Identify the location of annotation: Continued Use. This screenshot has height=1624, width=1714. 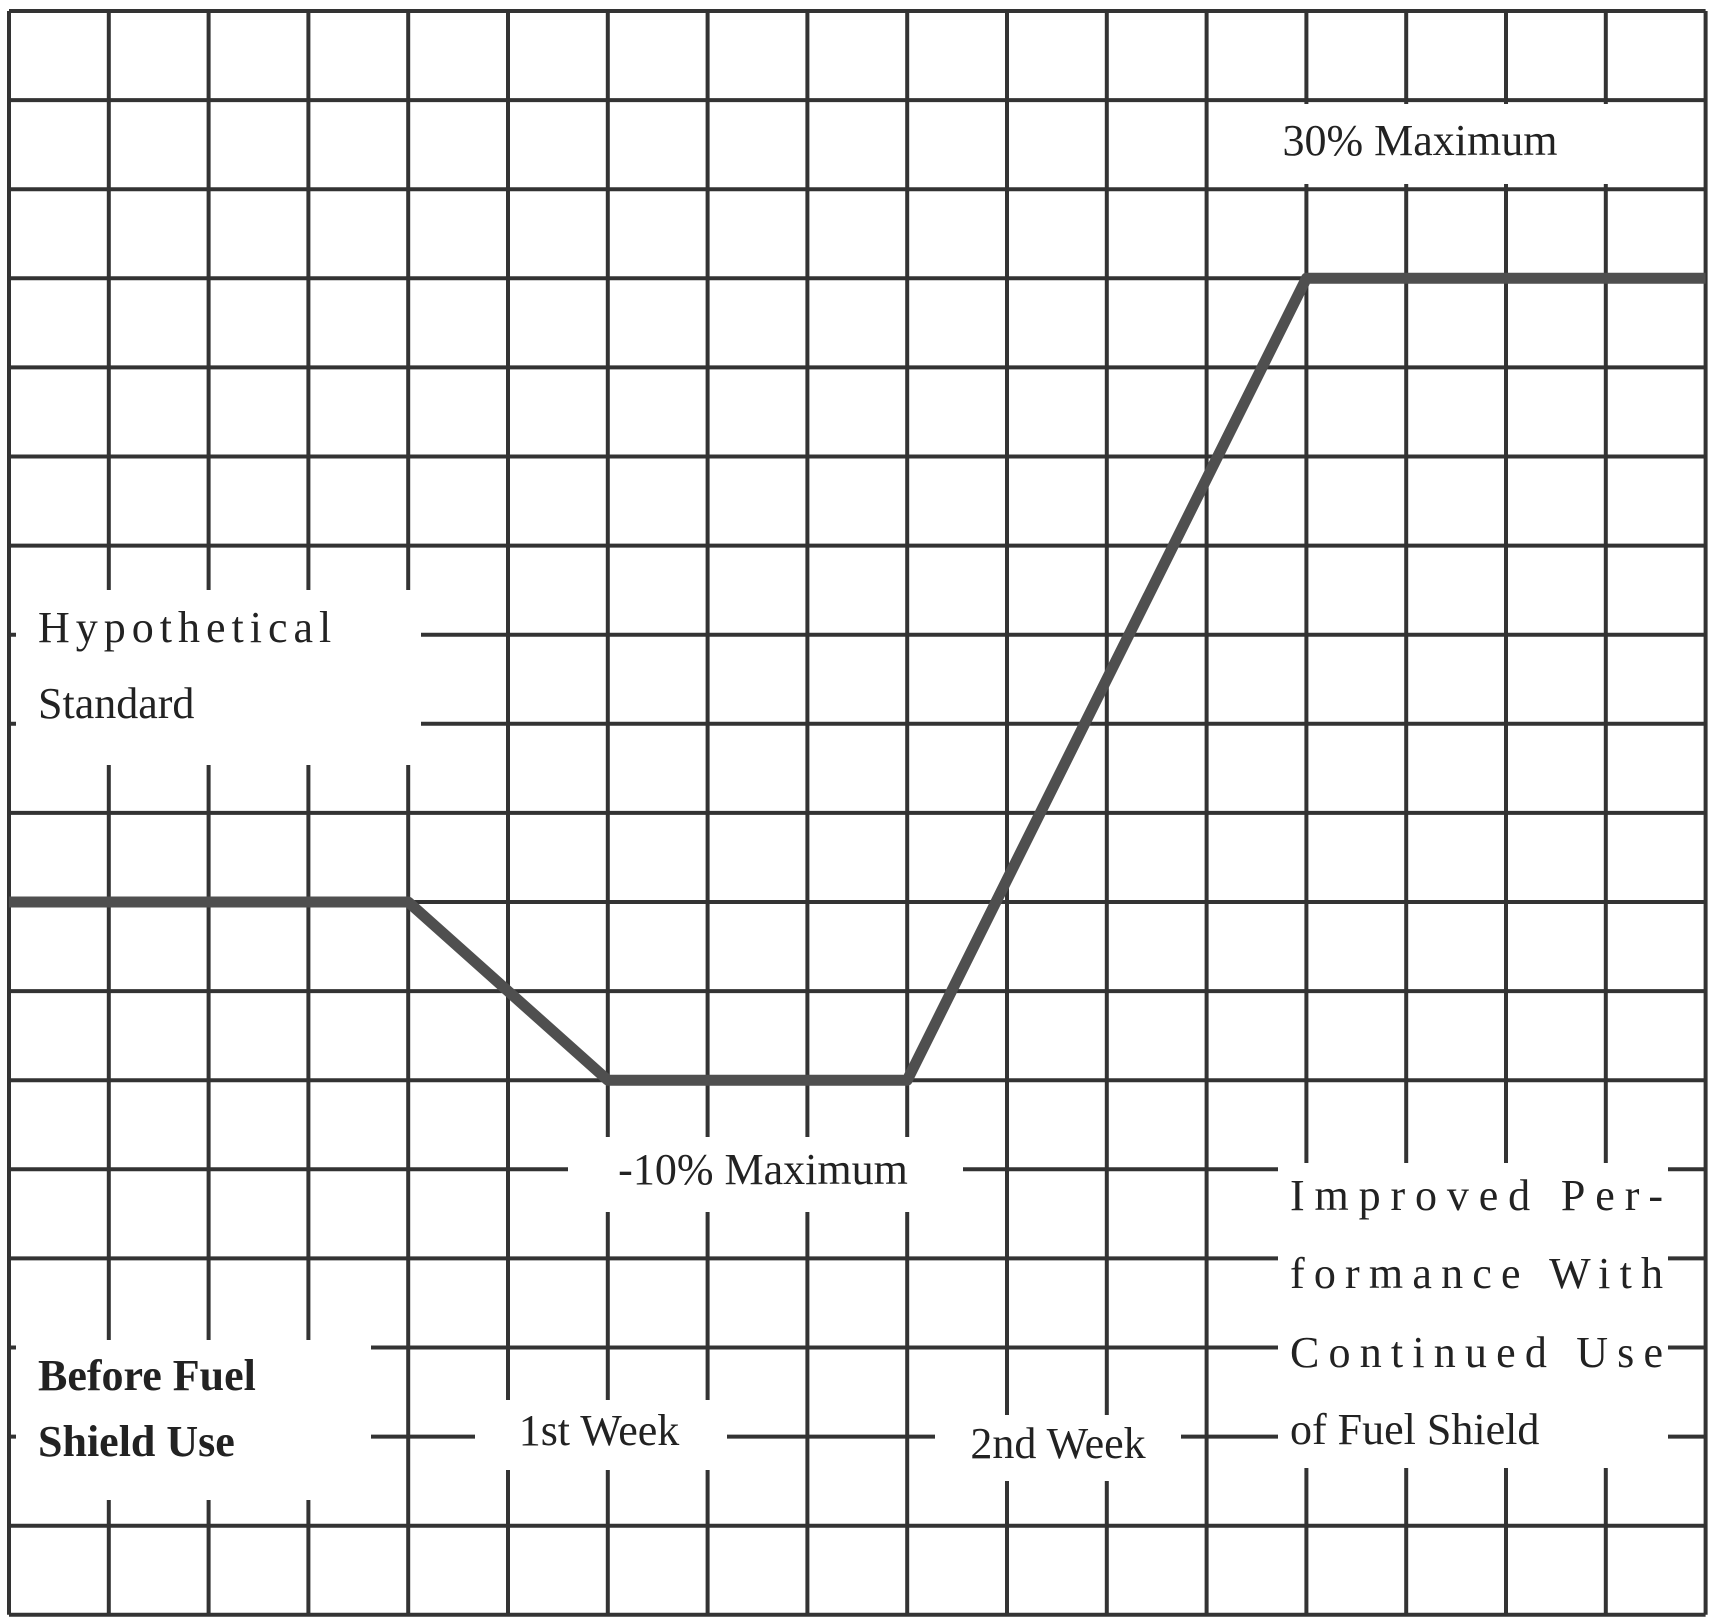
(1476, 1352).